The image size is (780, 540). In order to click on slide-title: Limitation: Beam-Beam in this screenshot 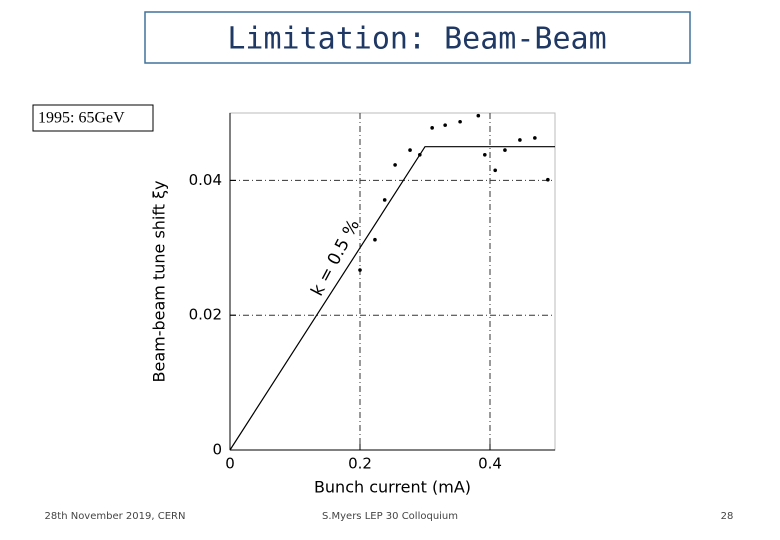, I will do `click(416, 39)`.